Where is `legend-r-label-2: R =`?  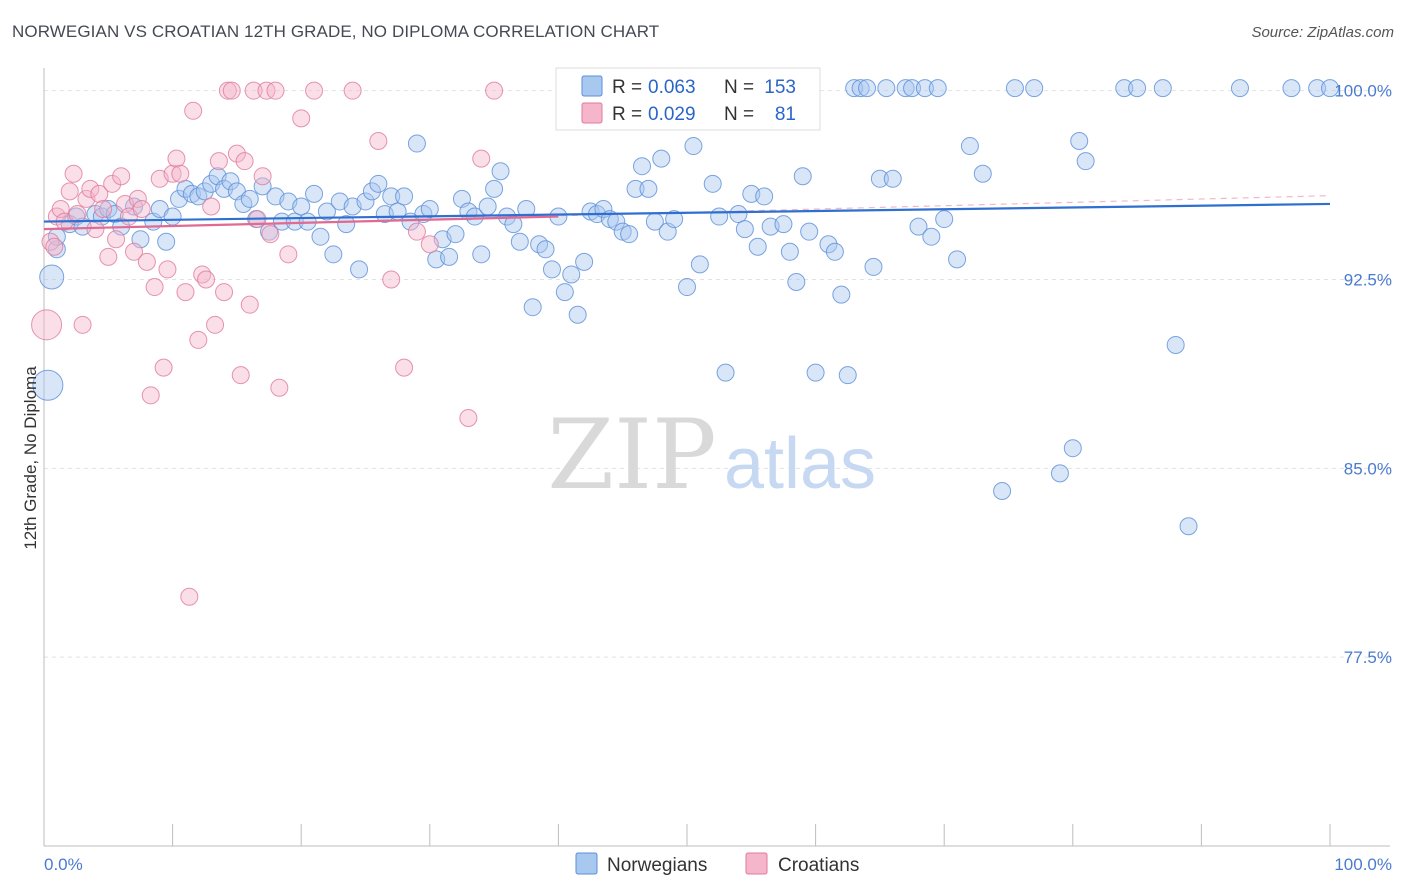
legend-r-label-2: R = is located at coordinates (627, 114).